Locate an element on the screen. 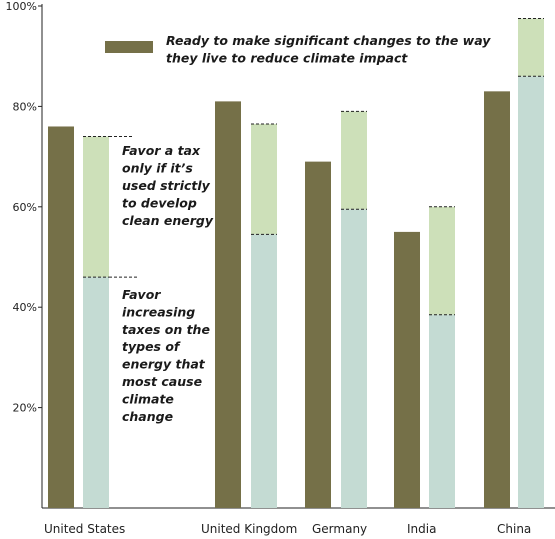 The height and width of the screenshot is (539, 555). annotation-increase-line: Favor is located at coordinates (141, 294).